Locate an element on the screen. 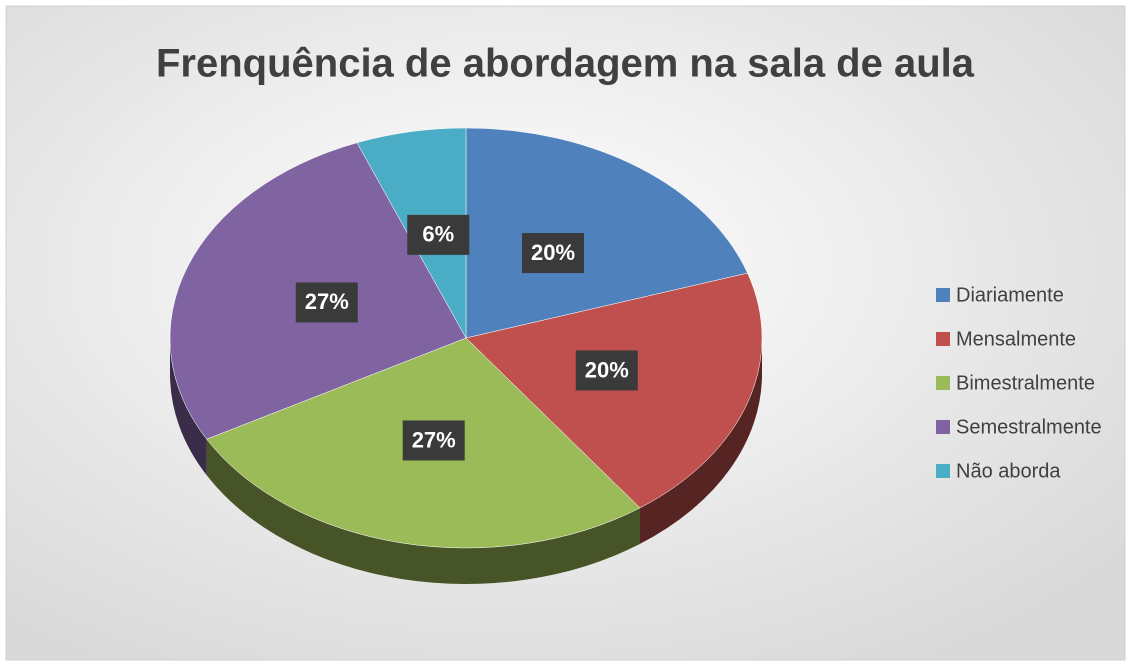 The width and height of the screenshot is (1131, 666). legend-label: Semestralmente is located at coordinates (1029, 427).